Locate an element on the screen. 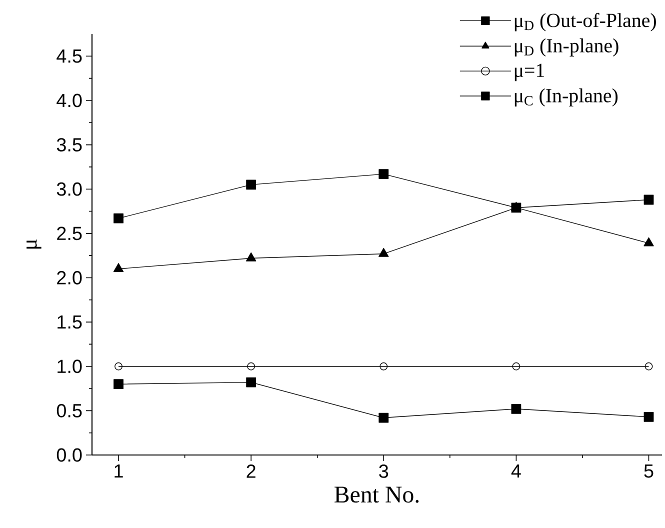 The image size is (665, 528). x-tick-label: 3 is located at coordinates (383, 471).